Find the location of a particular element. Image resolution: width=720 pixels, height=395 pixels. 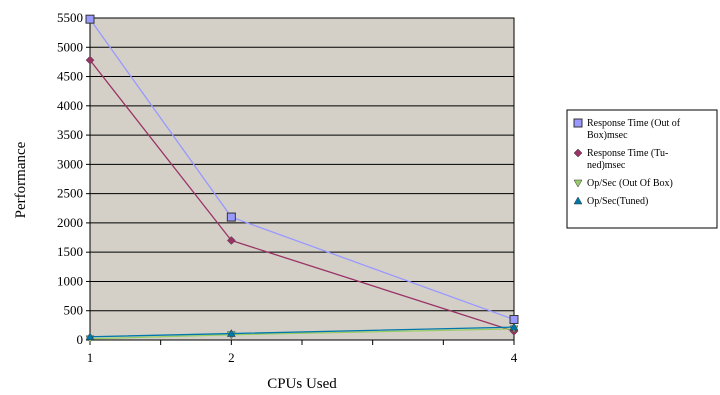

y-tick-label: 2000 is located at coordinates (70, 222).